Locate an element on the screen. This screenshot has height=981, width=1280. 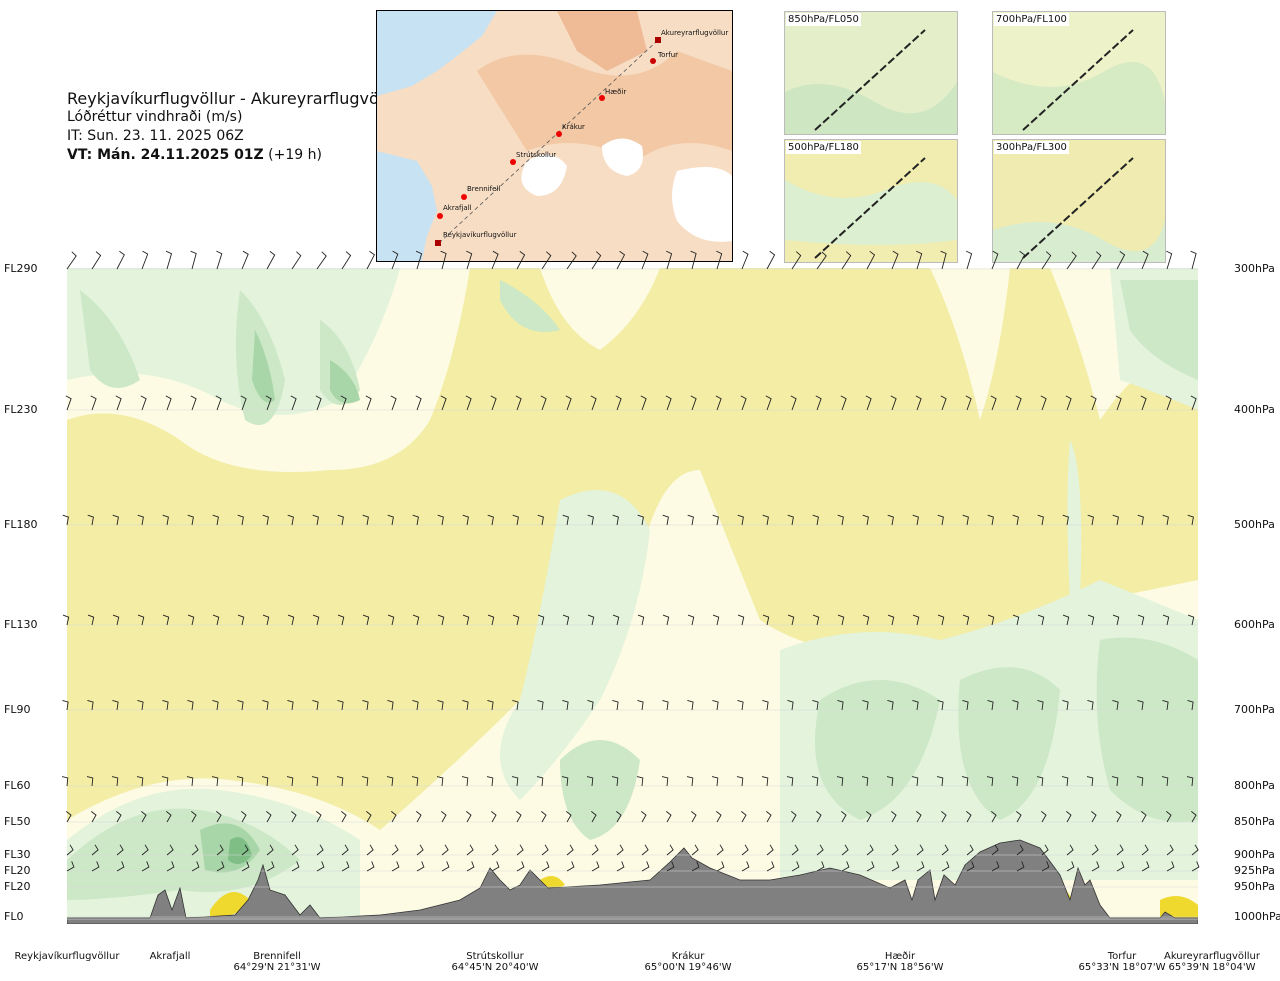
map-place-krakur: Krákur is located at coordinates (573, 127).